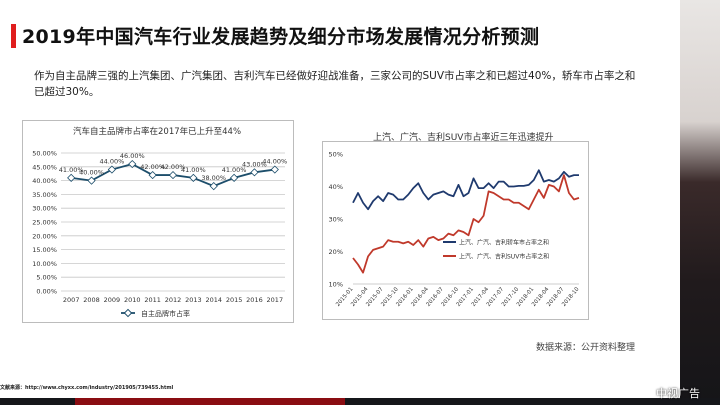 This screenshot has height=405, width=720. I want to click on y-tick-label: 50%, so click(336, 155).